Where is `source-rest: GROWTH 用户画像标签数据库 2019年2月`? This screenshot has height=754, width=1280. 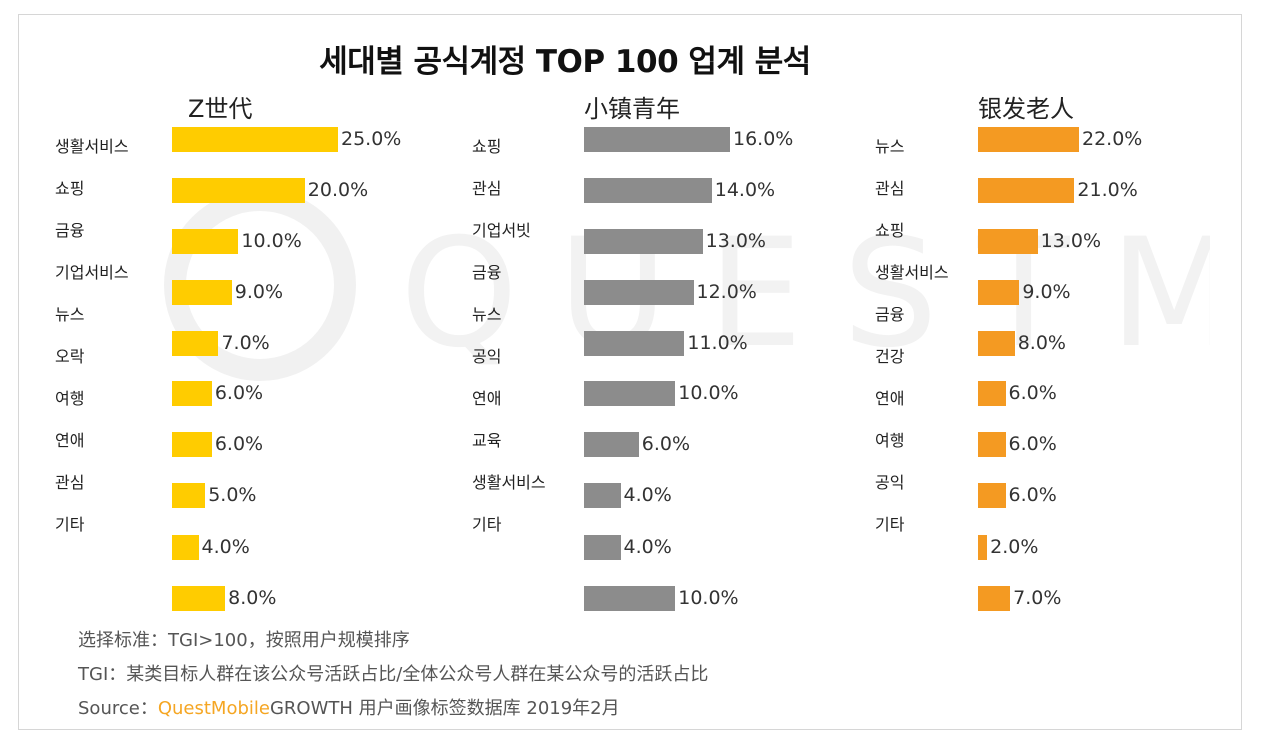
source-rest: GROWTH 用户画像标签数据库 2019年2月 is located at coordinates (444, 708).